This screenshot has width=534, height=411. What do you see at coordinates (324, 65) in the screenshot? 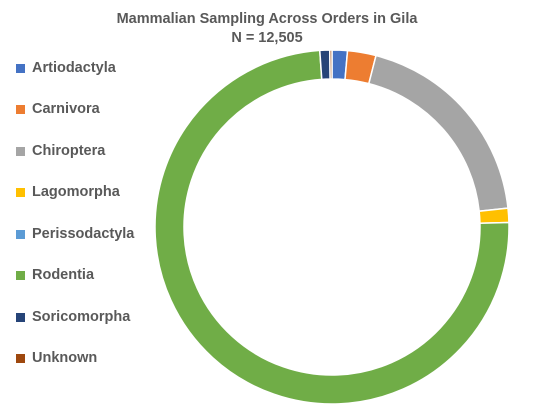
I see `slice-soricomorpha` at bounding box center [324, 65].